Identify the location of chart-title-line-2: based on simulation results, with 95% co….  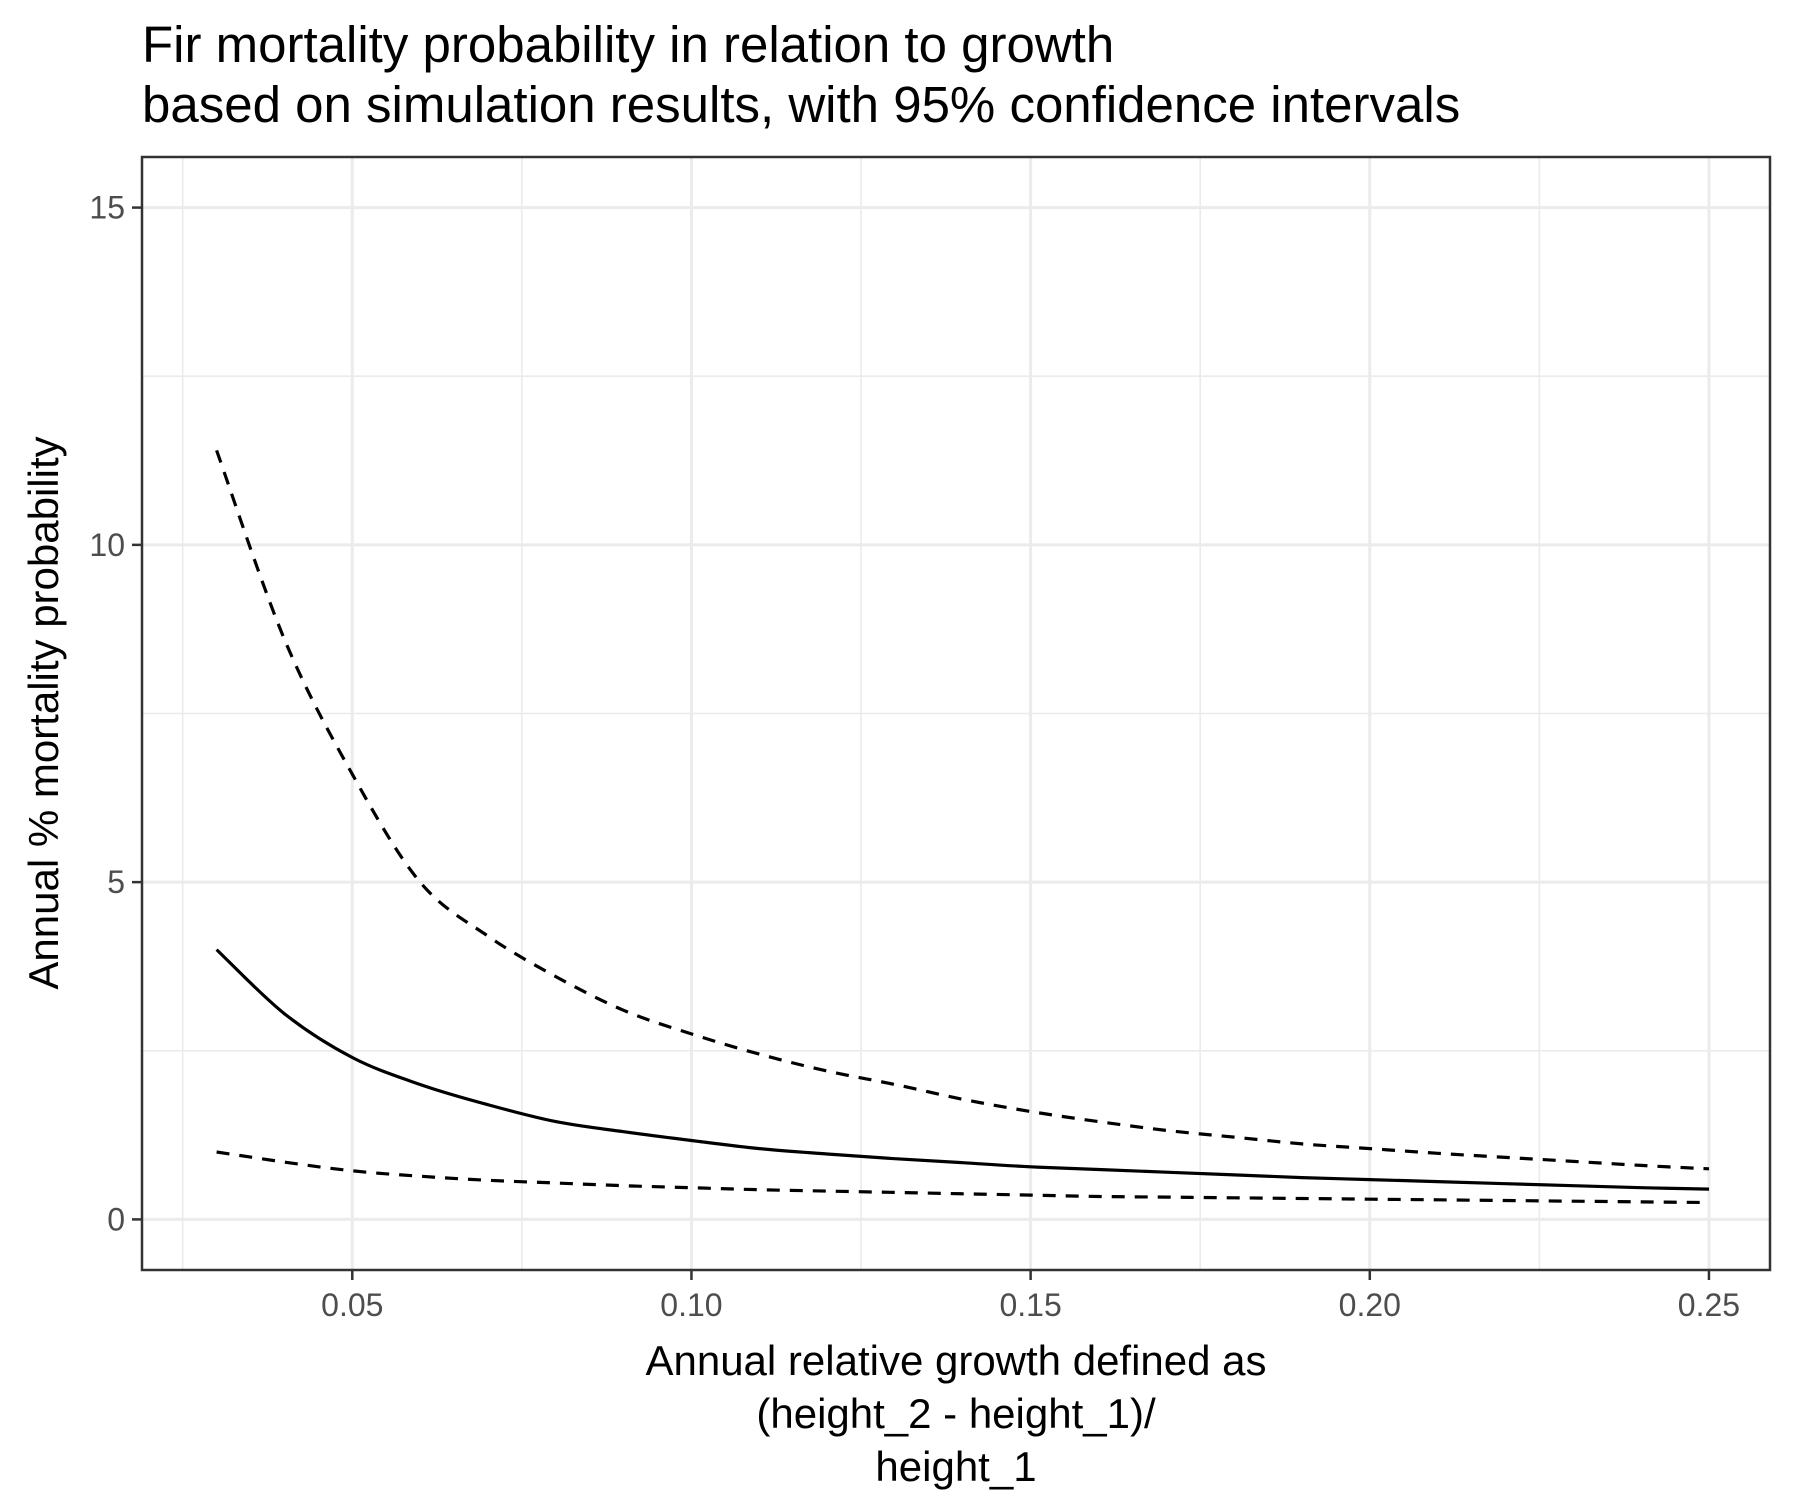
(801, 104).